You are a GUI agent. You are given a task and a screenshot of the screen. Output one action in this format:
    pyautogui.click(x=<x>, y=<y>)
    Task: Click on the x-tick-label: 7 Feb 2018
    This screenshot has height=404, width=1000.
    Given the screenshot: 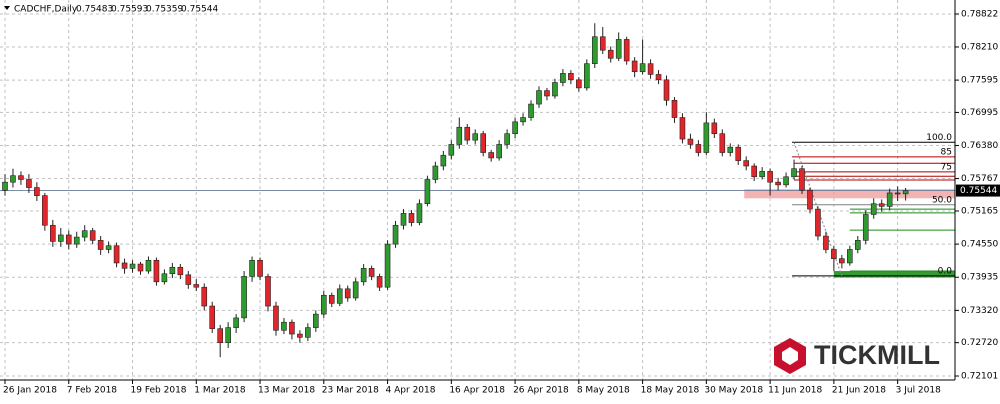 What is the action you would take?
    pyautogui.click(x=92, y=391)
    